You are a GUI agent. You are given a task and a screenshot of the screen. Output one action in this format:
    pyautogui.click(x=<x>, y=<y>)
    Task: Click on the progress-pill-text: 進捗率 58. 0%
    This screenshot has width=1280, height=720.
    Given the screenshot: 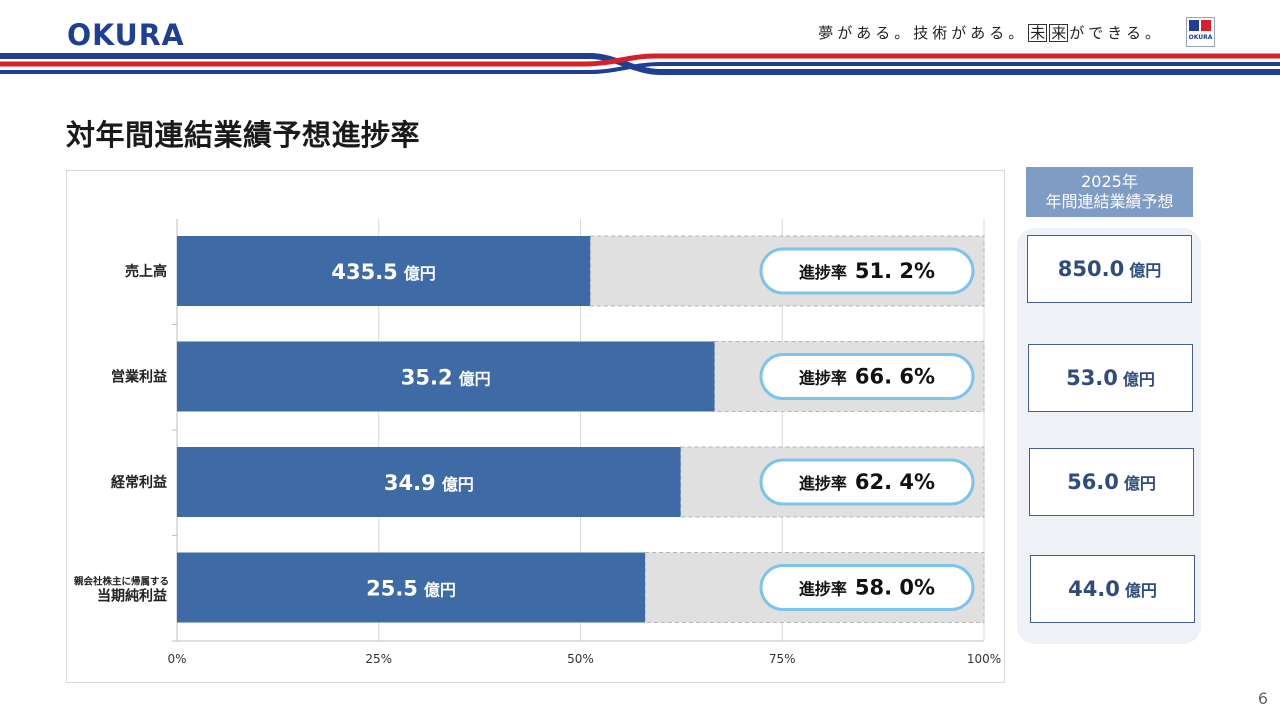 What is the action you would take?
    pyautogui.click(x=867, y=588)
    